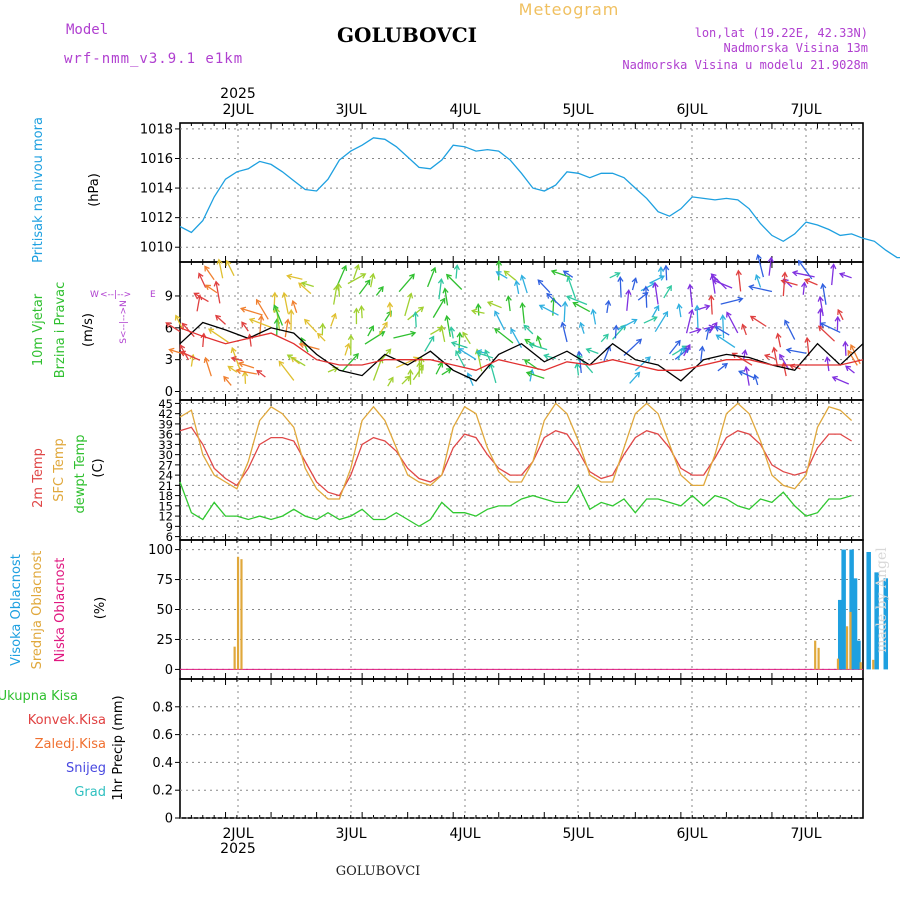 The height and width of the screenshot is (904, 900). Describe the element at coordinates (238, 849) in the screenshot. I see `bottom-year-label: 2025` at that location.